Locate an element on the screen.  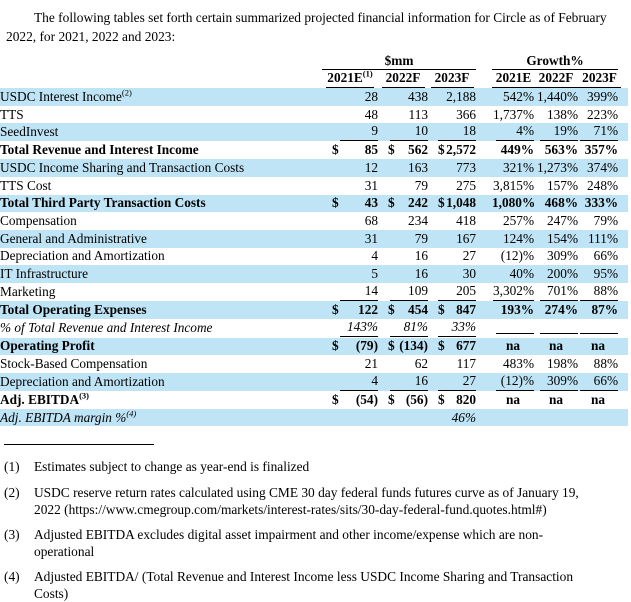
cell-value: 274% is located at coordinates (556, 309).